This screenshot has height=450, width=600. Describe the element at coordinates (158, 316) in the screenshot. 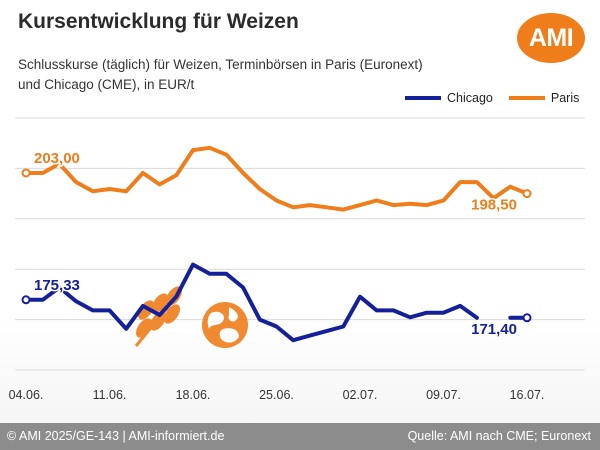

I see `wheat-icon` at that location.